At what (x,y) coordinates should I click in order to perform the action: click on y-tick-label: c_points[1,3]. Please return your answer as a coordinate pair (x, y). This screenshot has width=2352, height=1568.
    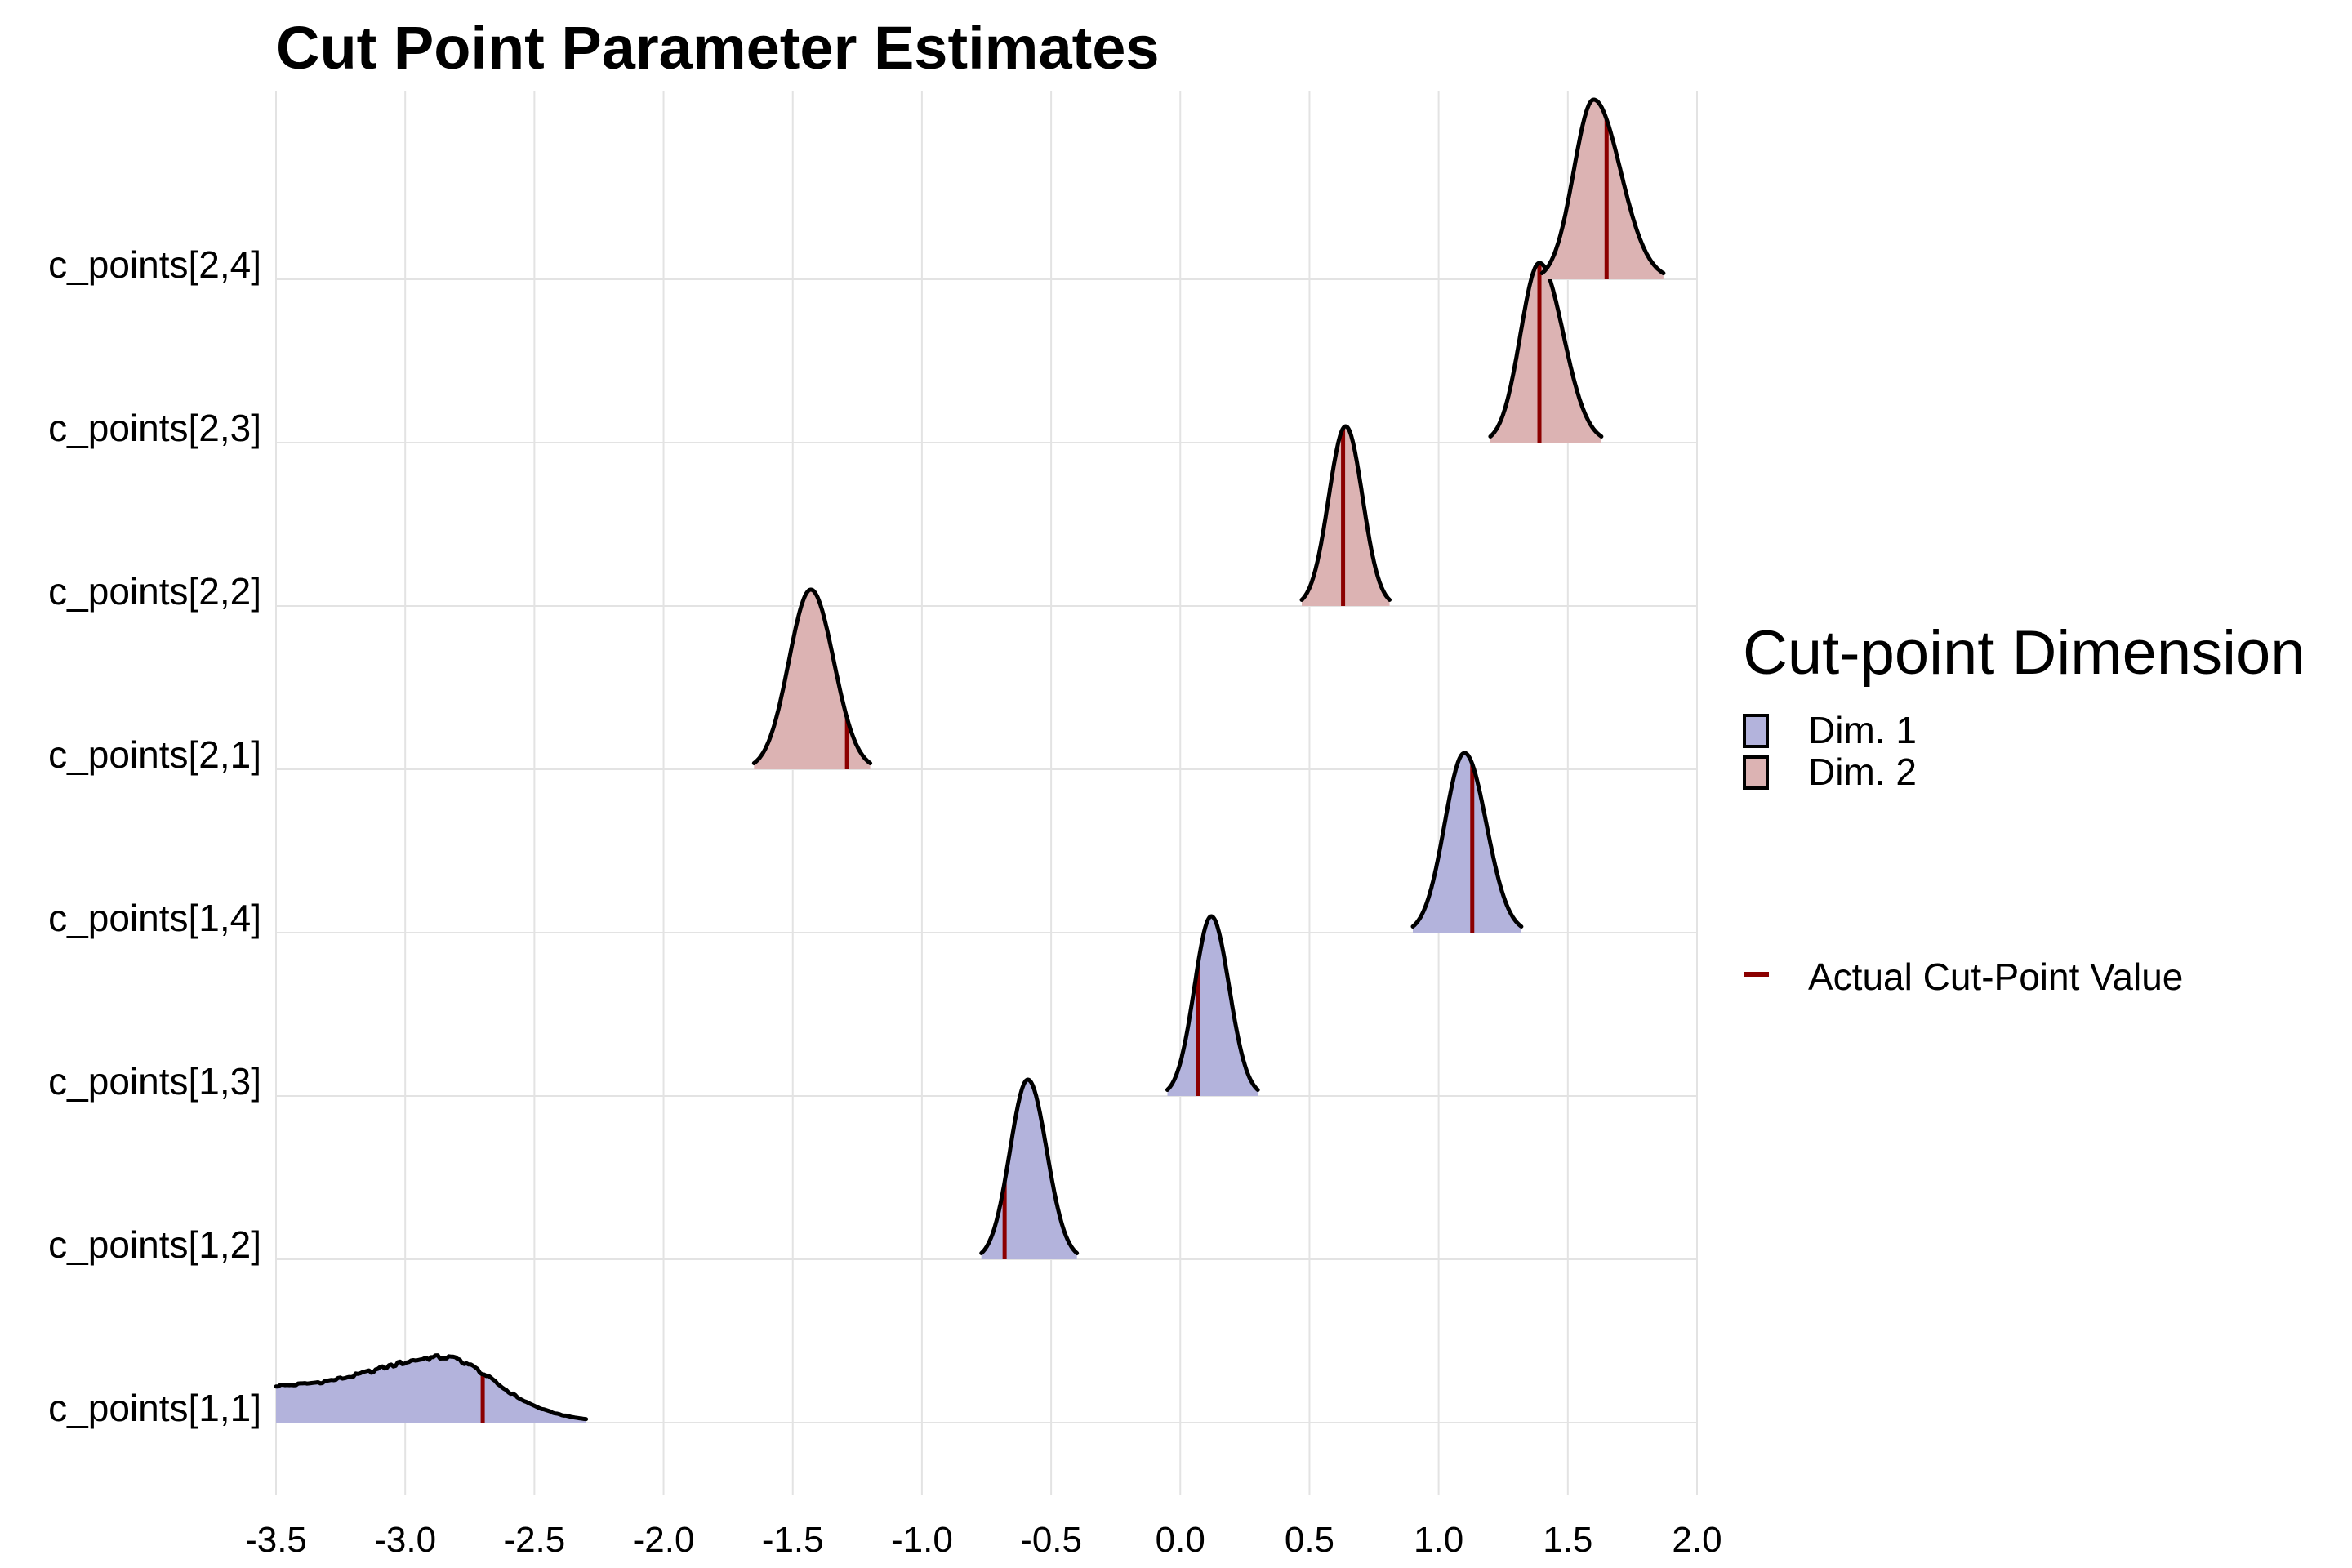
    Looking at the image, I should click on (154, 1081).